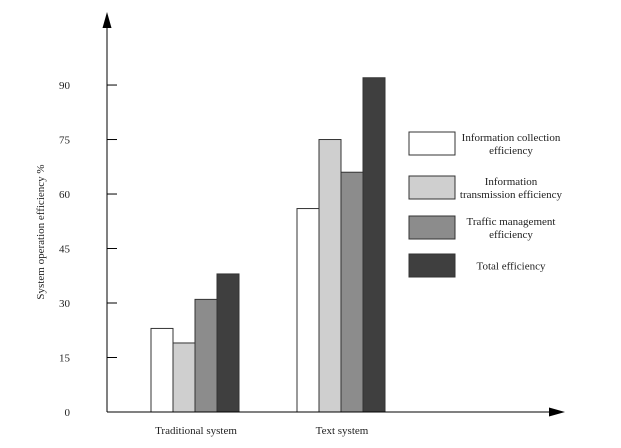 The image size is (621, 448). Describe the element at coordinates (511, 195) in the screenshot. I see `legend-label: transmission efficiency` at that location.